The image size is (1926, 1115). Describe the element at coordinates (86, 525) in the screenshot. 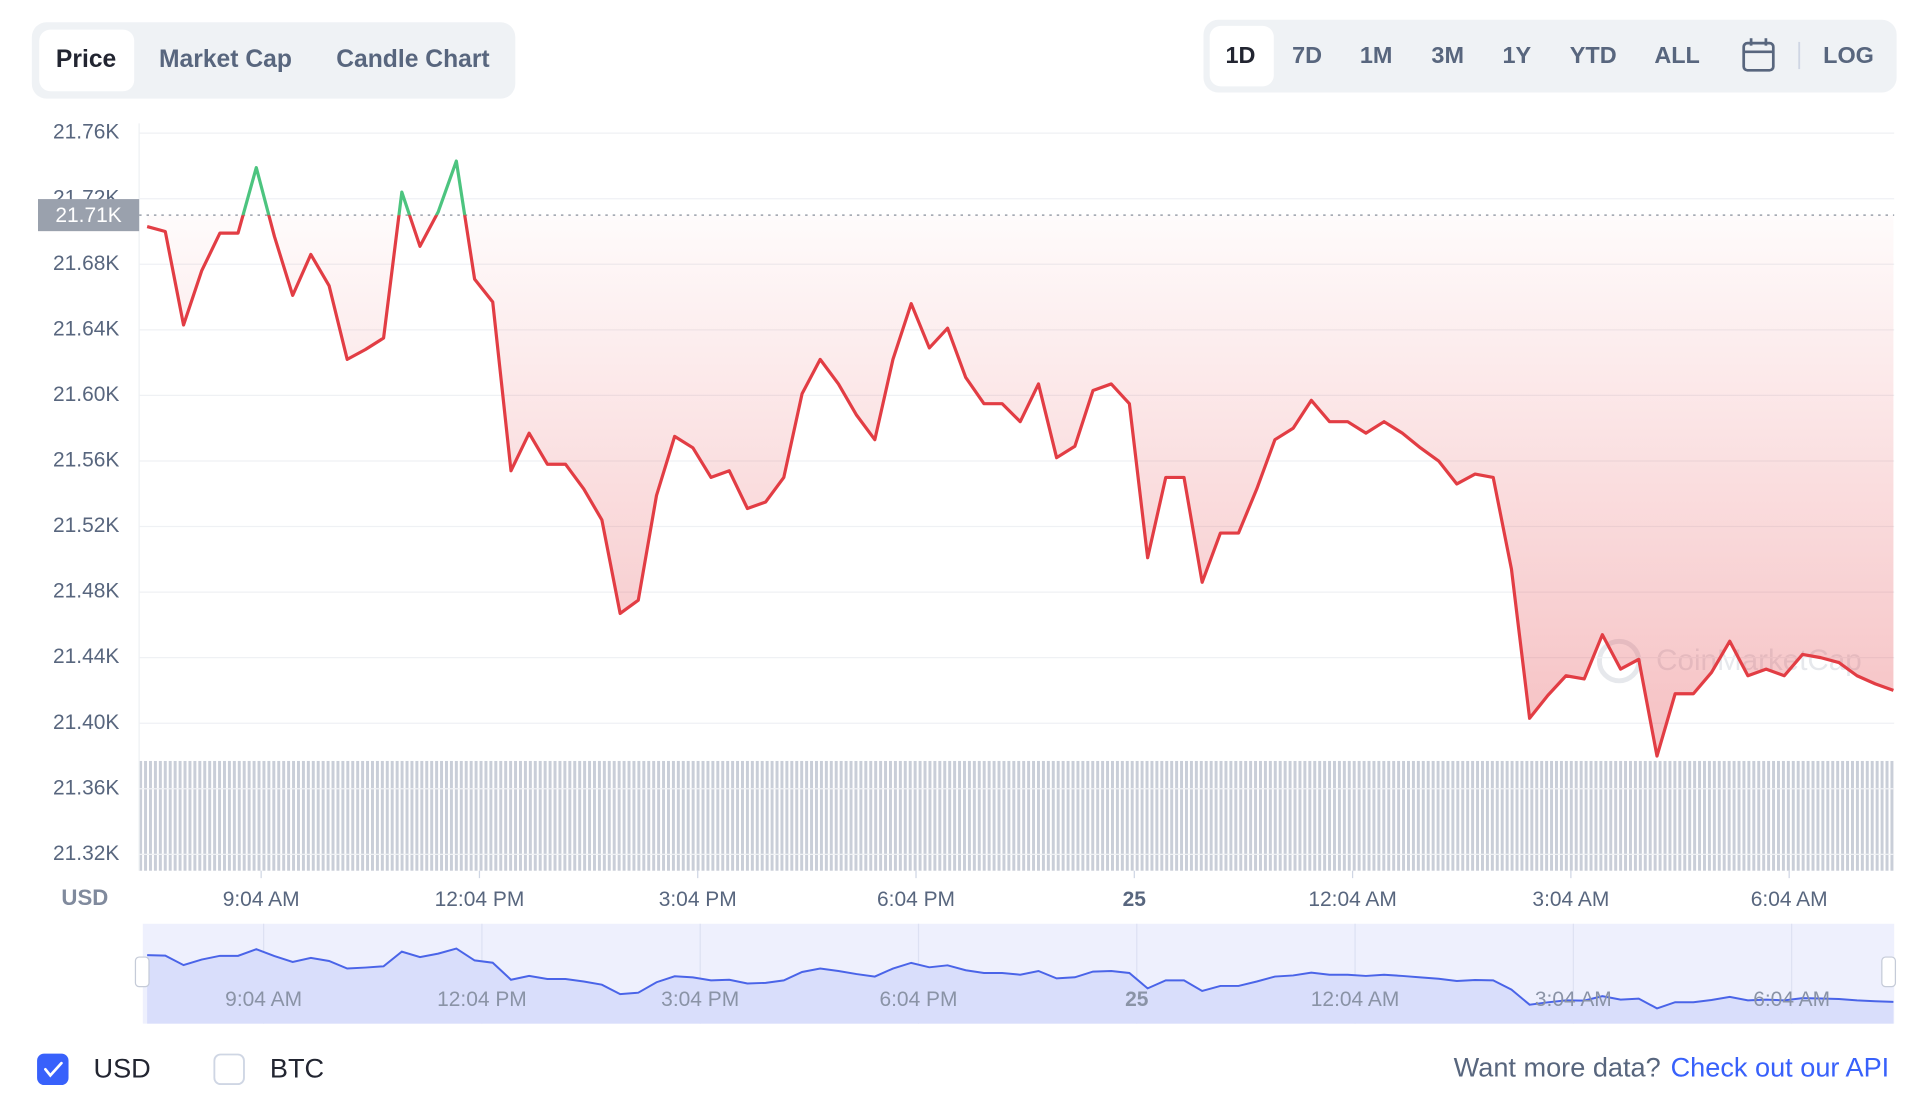

I see `y-tick-label: 21.52K` at that location.